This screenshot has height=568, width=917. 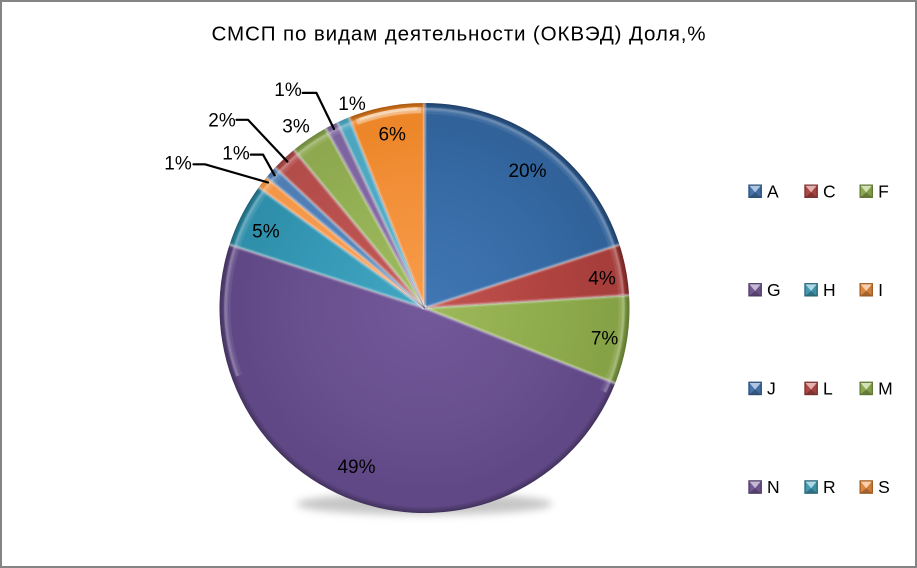 What do you see at coordinates (602, 279) in the screenshot?
I see `svg-text: 4%` at bounding box center [602, 279].